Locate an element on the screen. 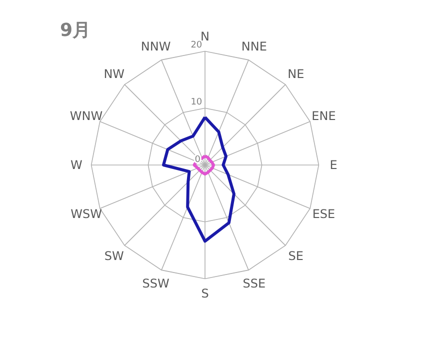 This screenshot has width=424, height=342. spoke-label: S is located at coordinates (205, 293).